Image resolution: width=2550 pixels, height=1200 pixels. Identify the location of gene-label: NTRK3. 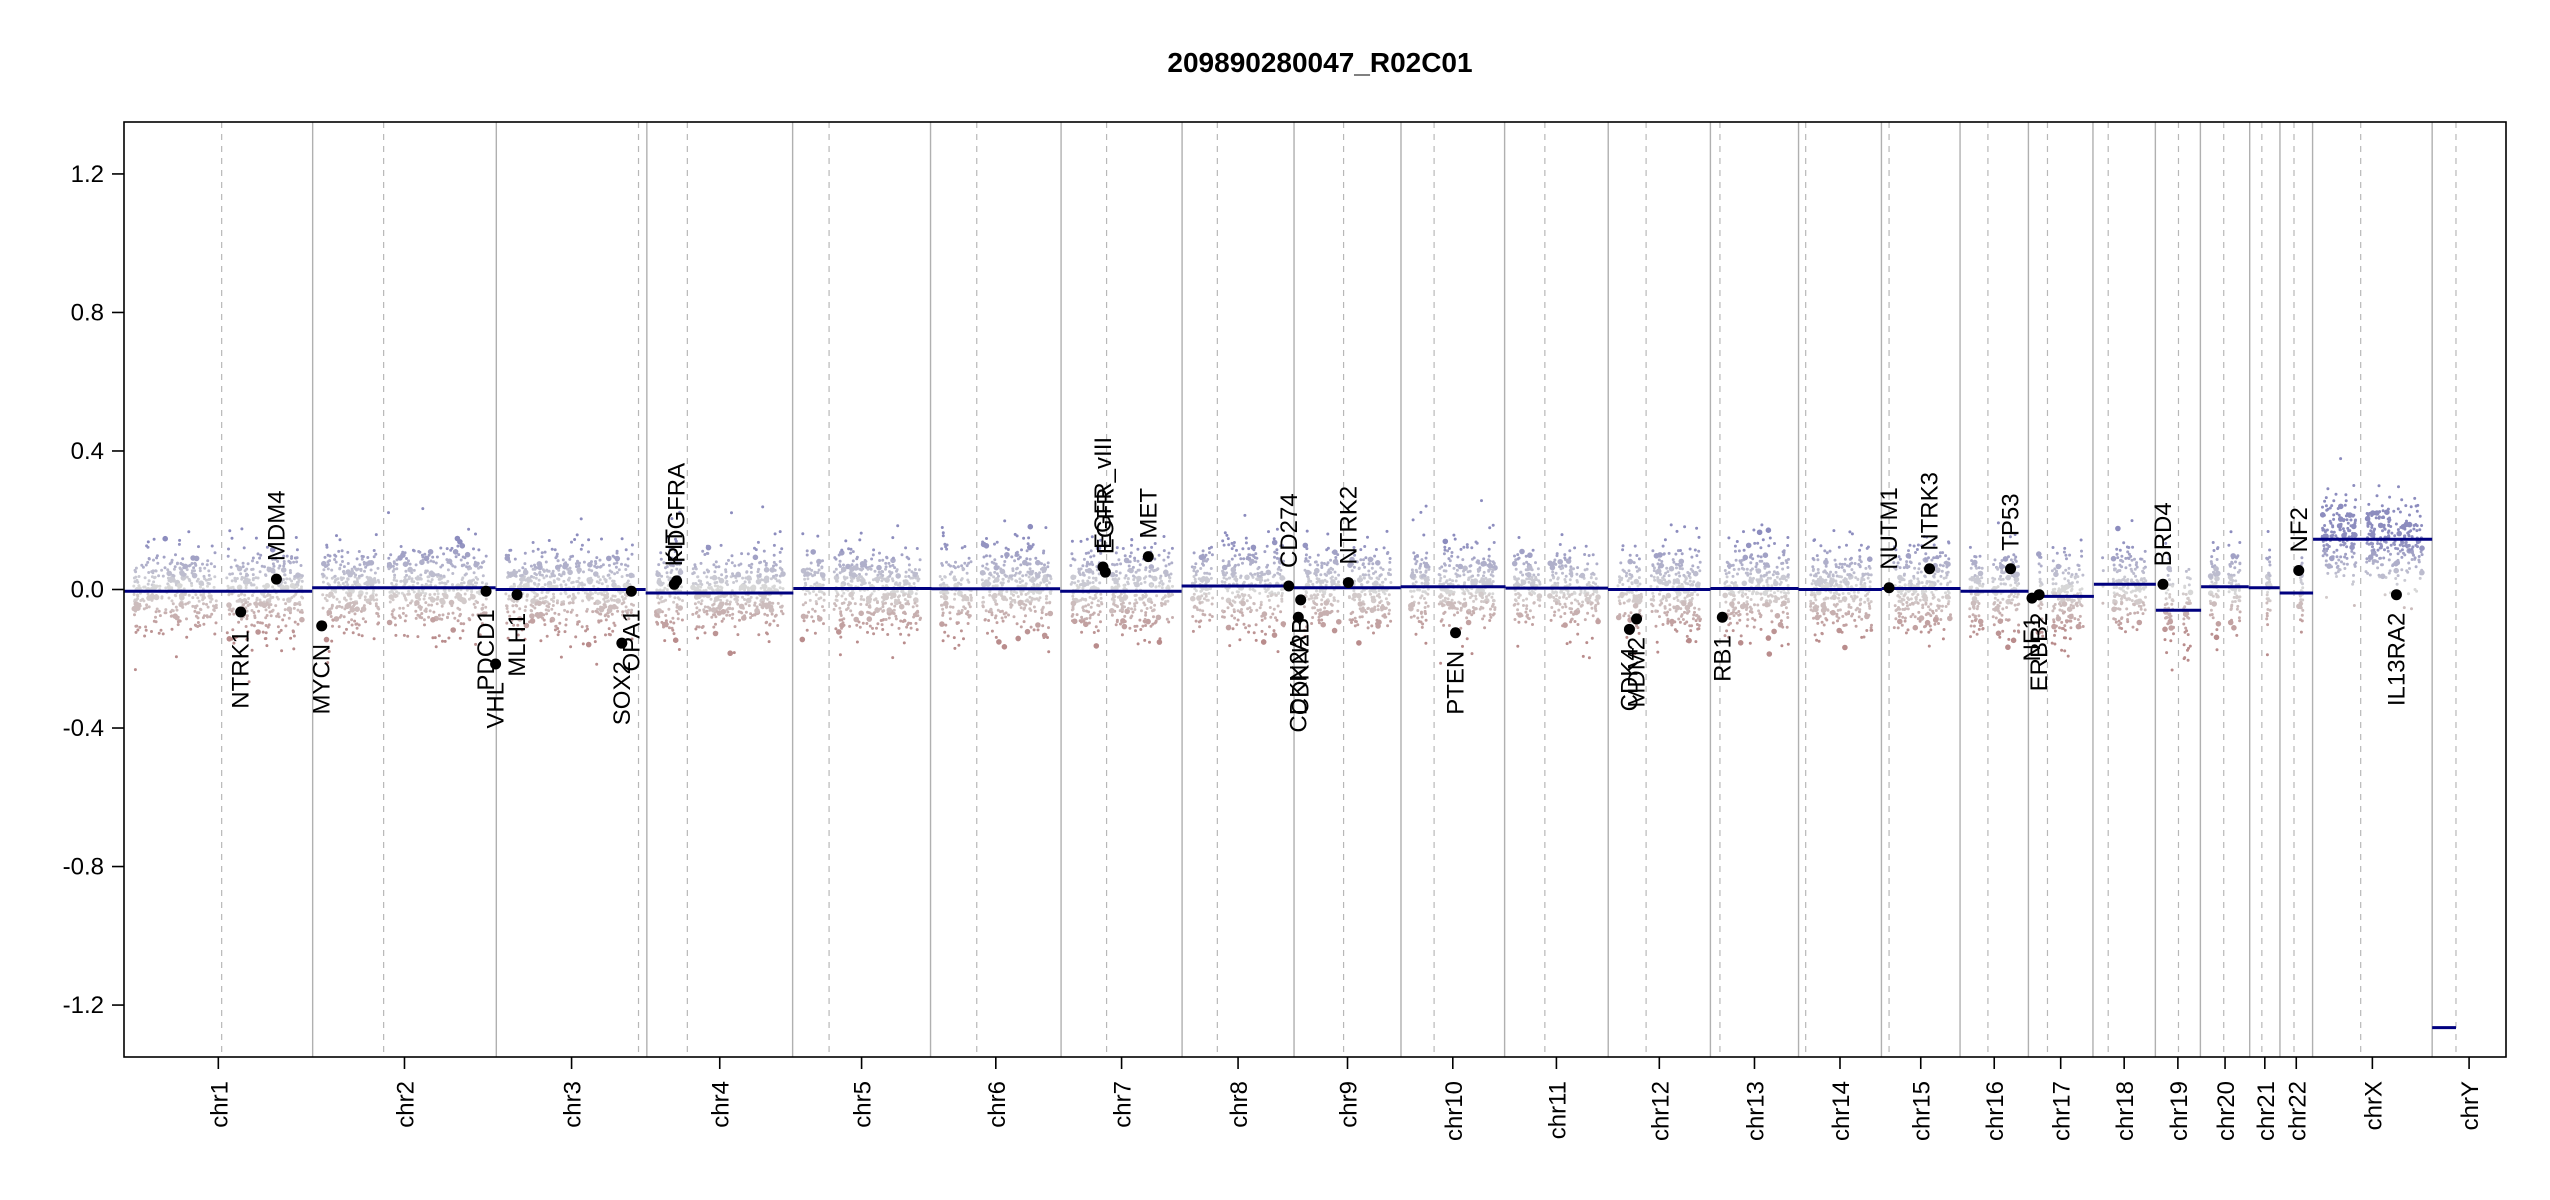
(1930, 511).